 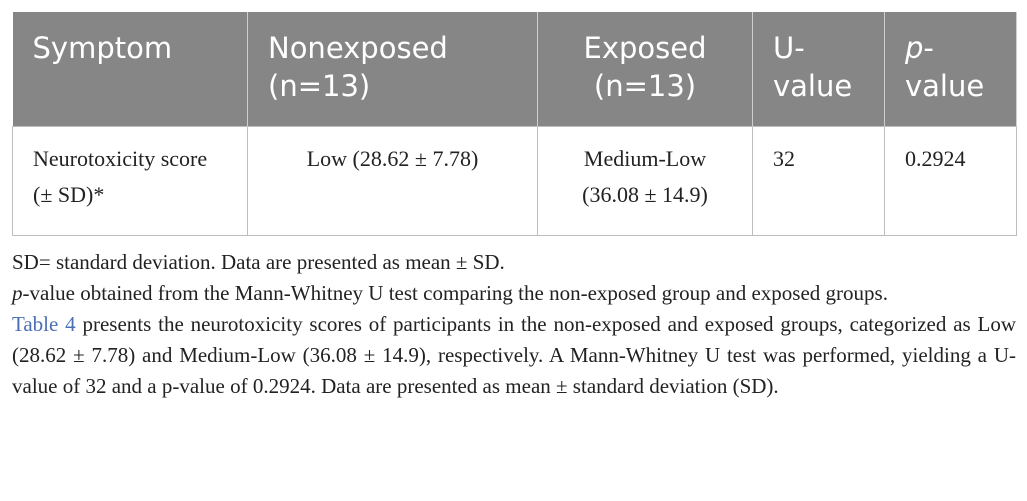 What do you see at coordinates (645, 181) in the screenshot?
I see `cell: Medium-Low (36.08 ± 14.9)` at bounding box center [645, 181].